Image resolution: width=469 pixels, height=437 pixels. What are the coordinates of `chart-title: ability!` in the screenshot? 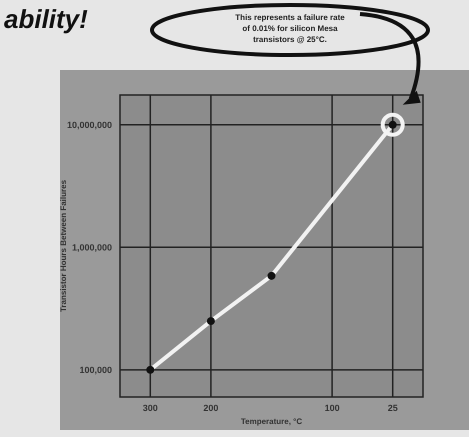 It's located at (46, 19).